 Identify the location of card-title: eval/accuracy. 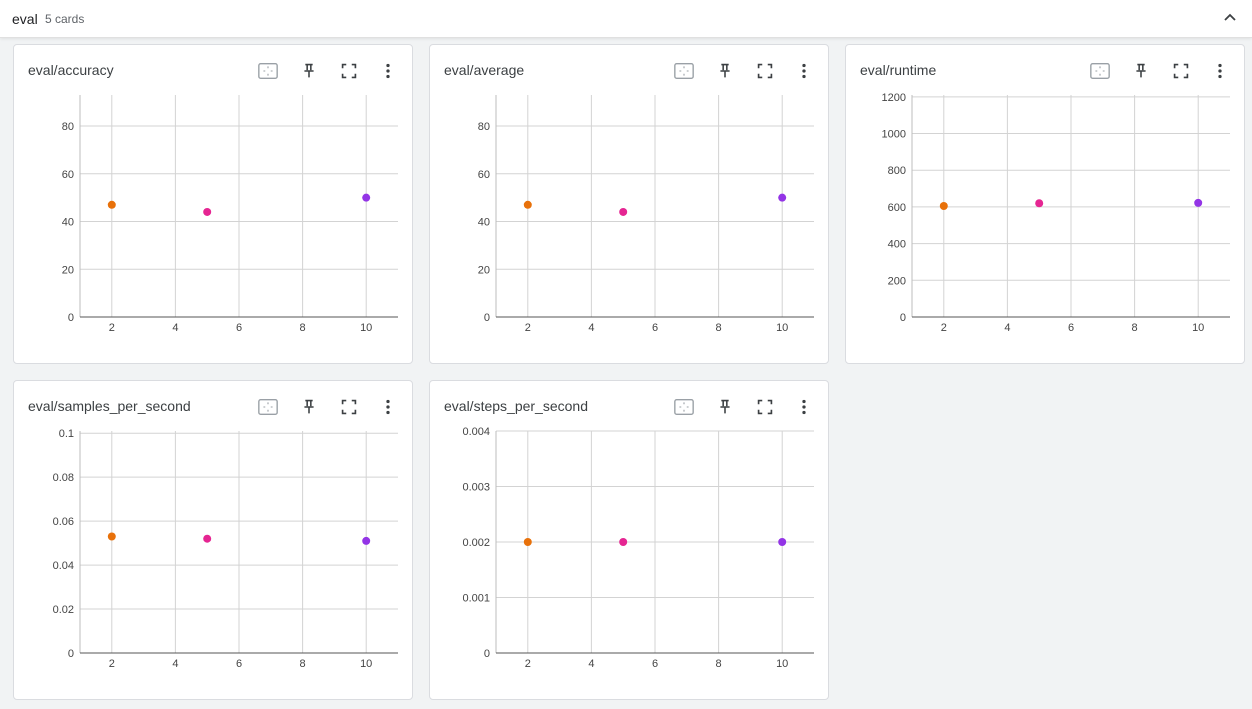
(71, 70).